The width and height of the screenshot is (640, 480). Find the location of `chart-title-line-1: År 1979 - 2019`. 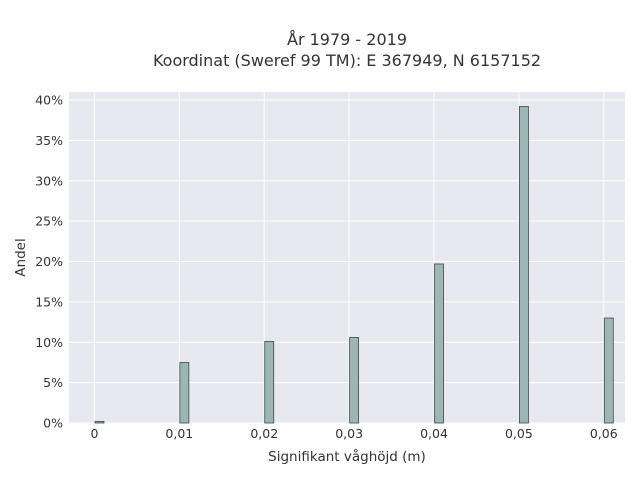

chart-title-line-1: År 1979 - 2019 is located at coordinates (347, 39).